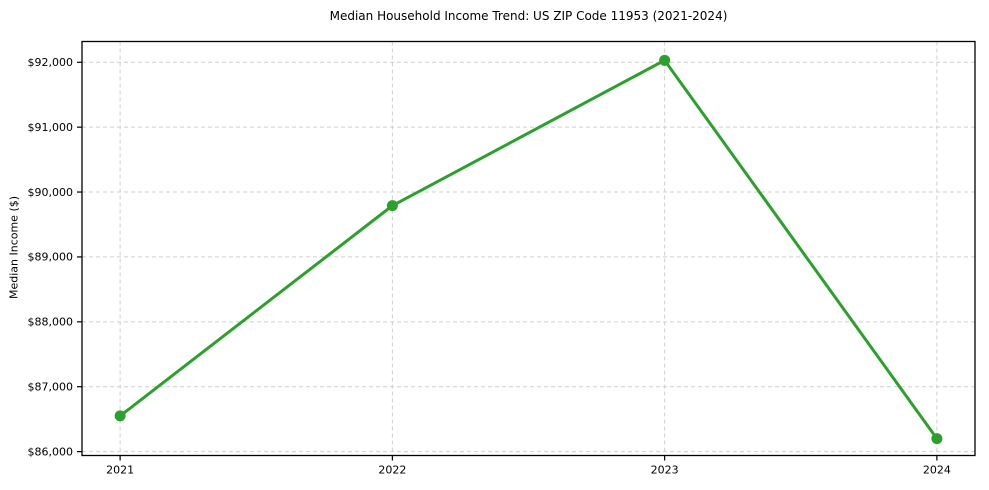 The width and height of the screenshot is (989, 490). I want to click on y-tick-label: $87,000, so click(51, 386).